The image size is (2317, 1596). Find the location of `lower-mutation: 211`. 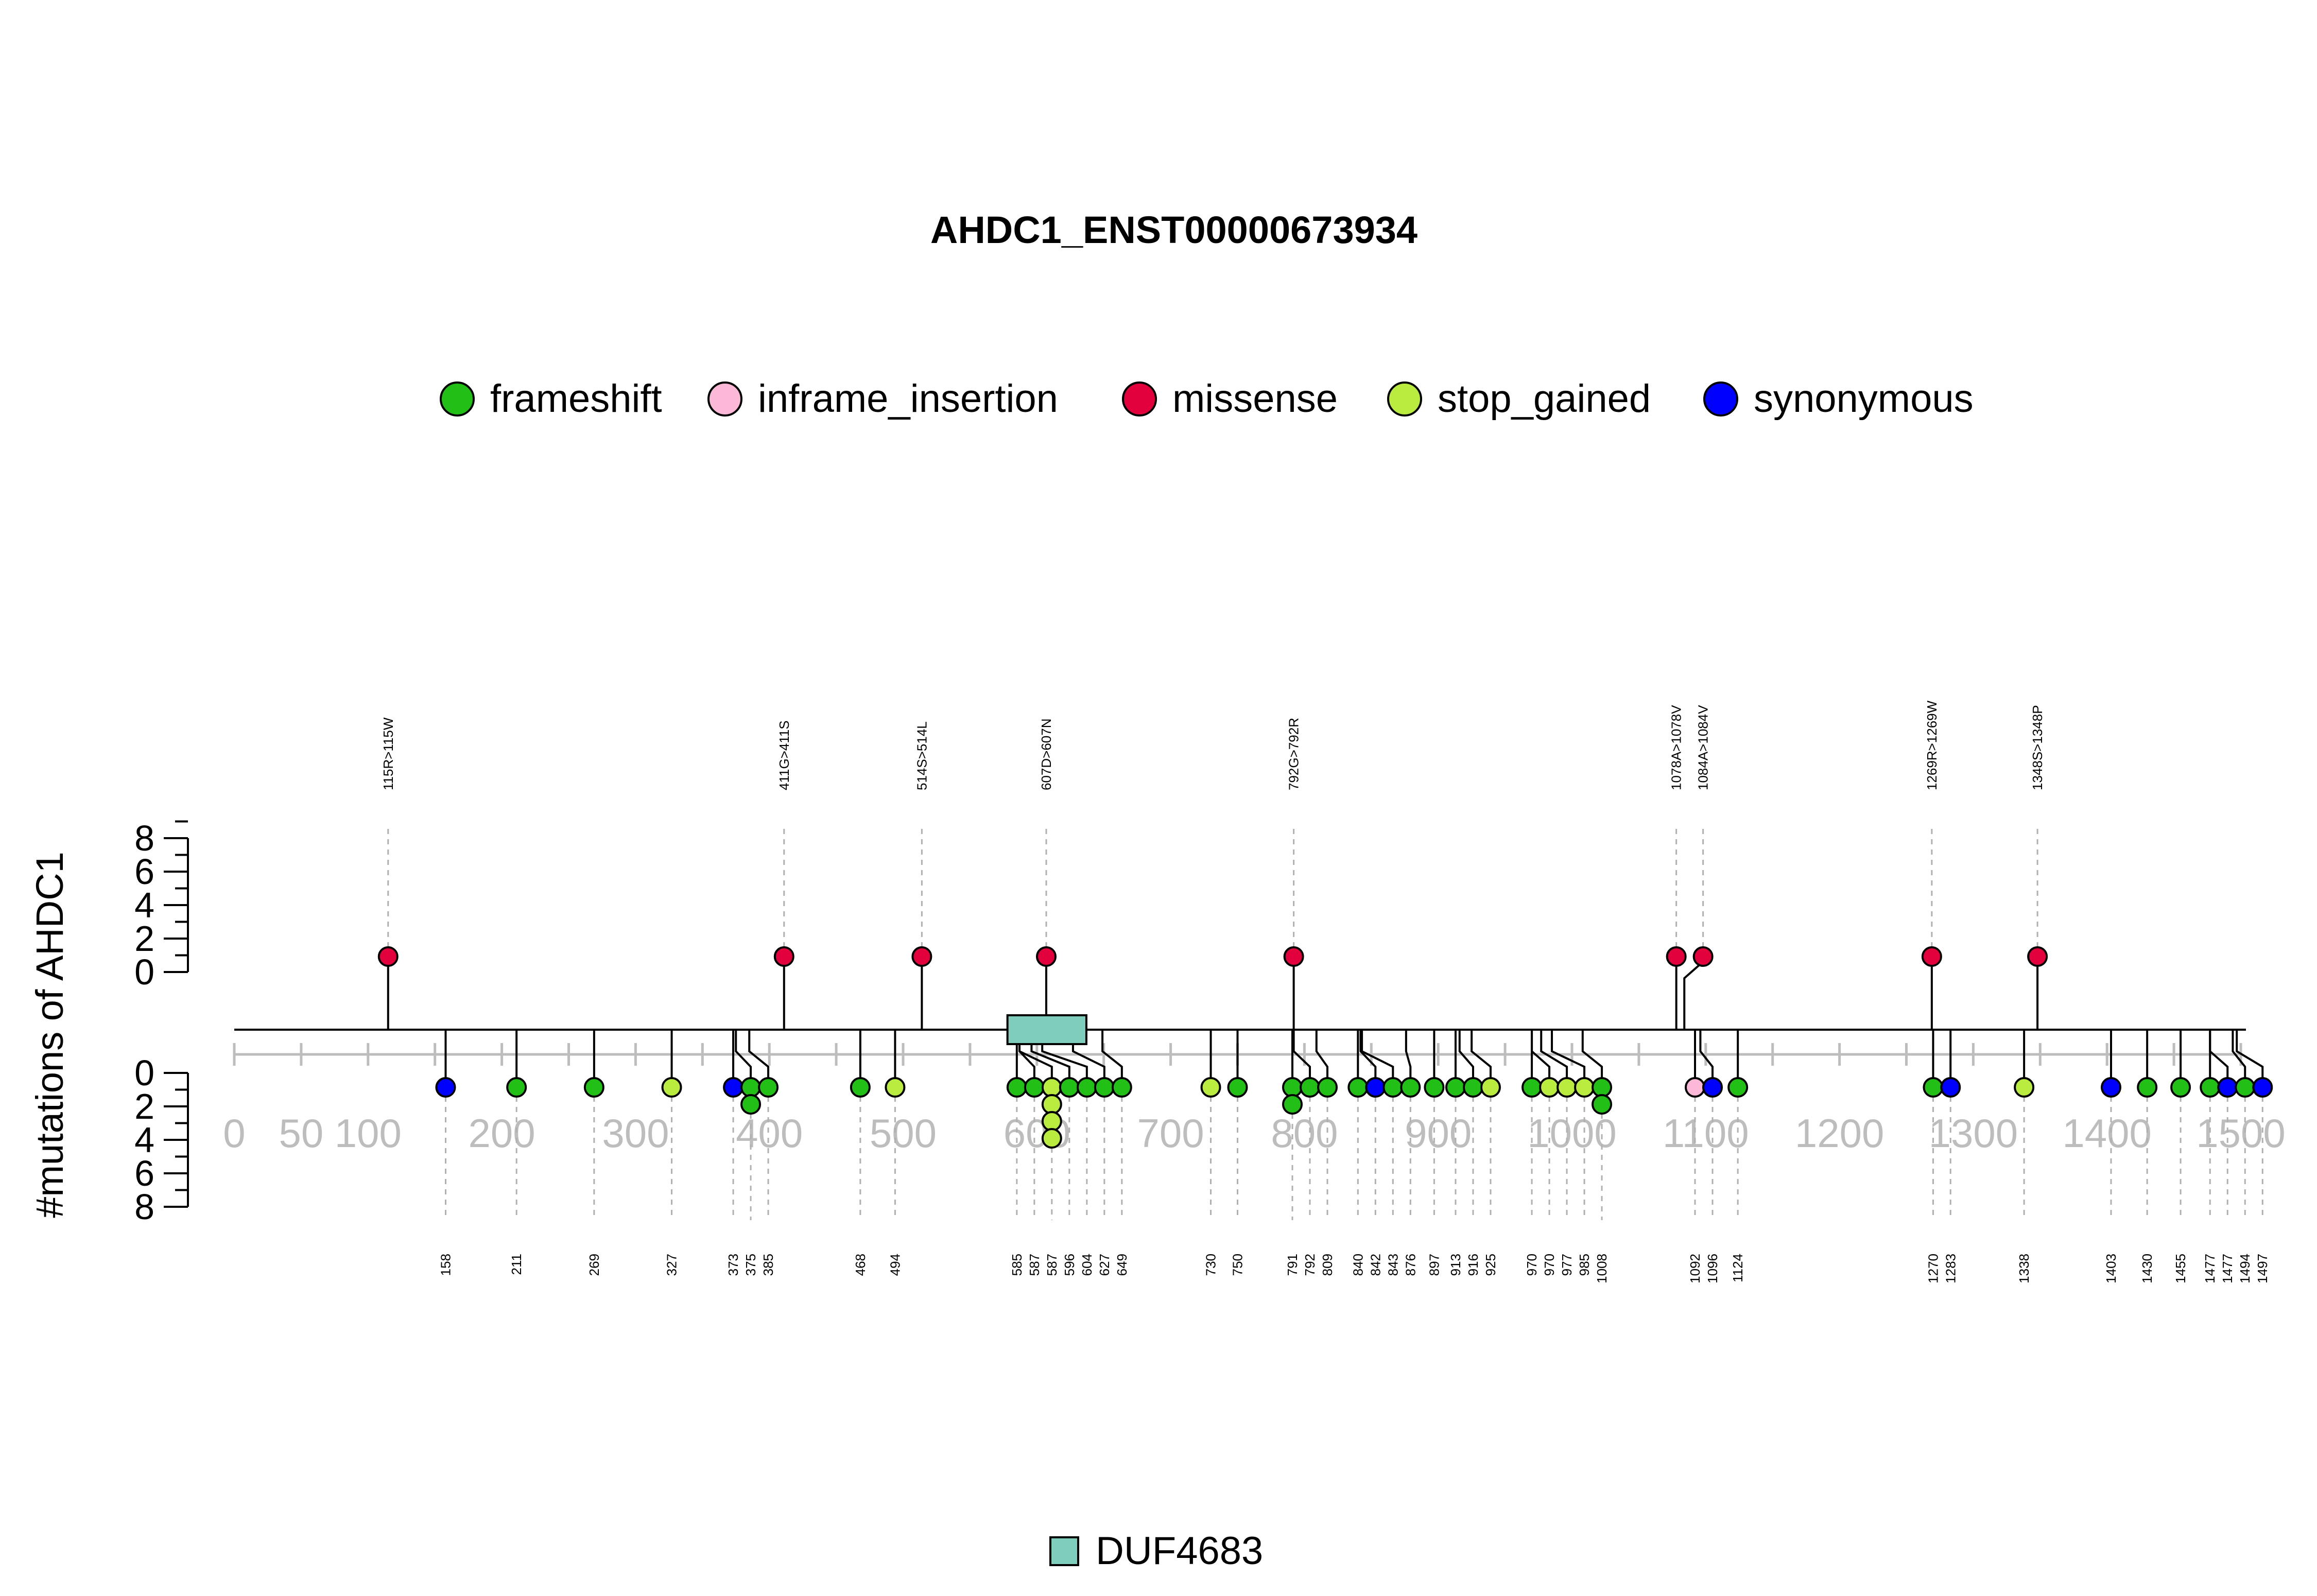

lower-mutation: 211 is located at coordinates (516, 1152).